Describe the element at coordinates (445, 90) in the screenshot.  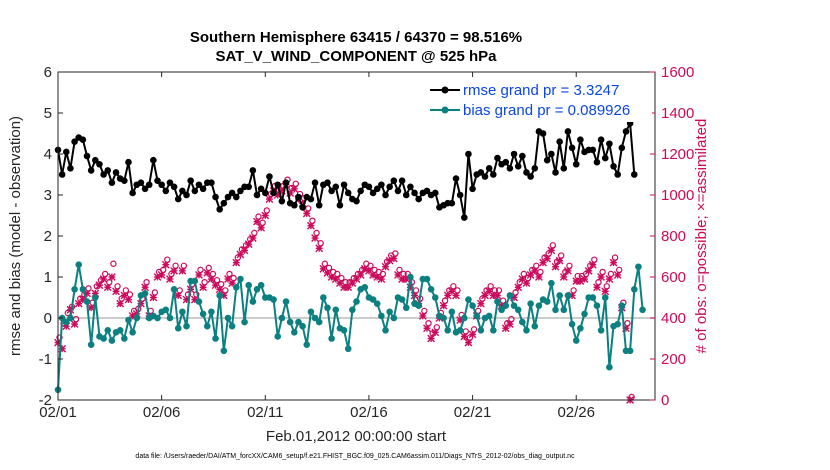
I see `legend-rmse-marker` at that location.